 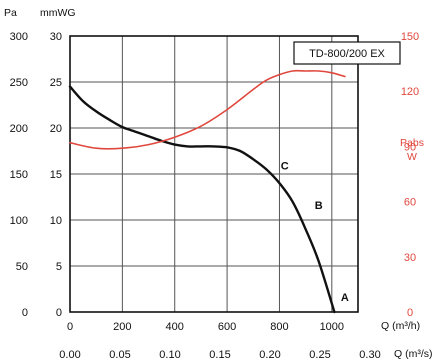 What do you see at coordinates (56, 83) in the screenshot?
I see `y-tick-mmwg: 25` at bounding box center [56, 83].